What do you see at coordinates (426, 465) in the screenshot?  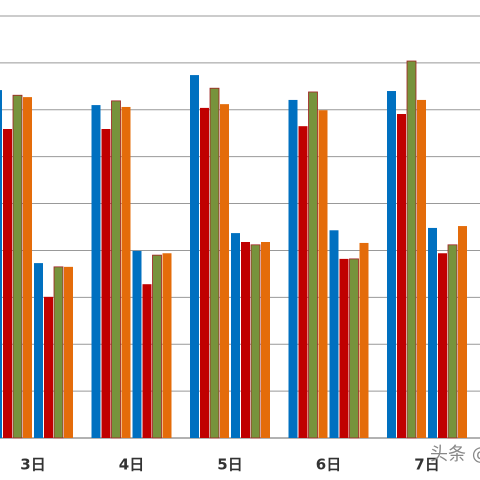 I see `x-tick-label: 7日` at bounding box center [426, 465].